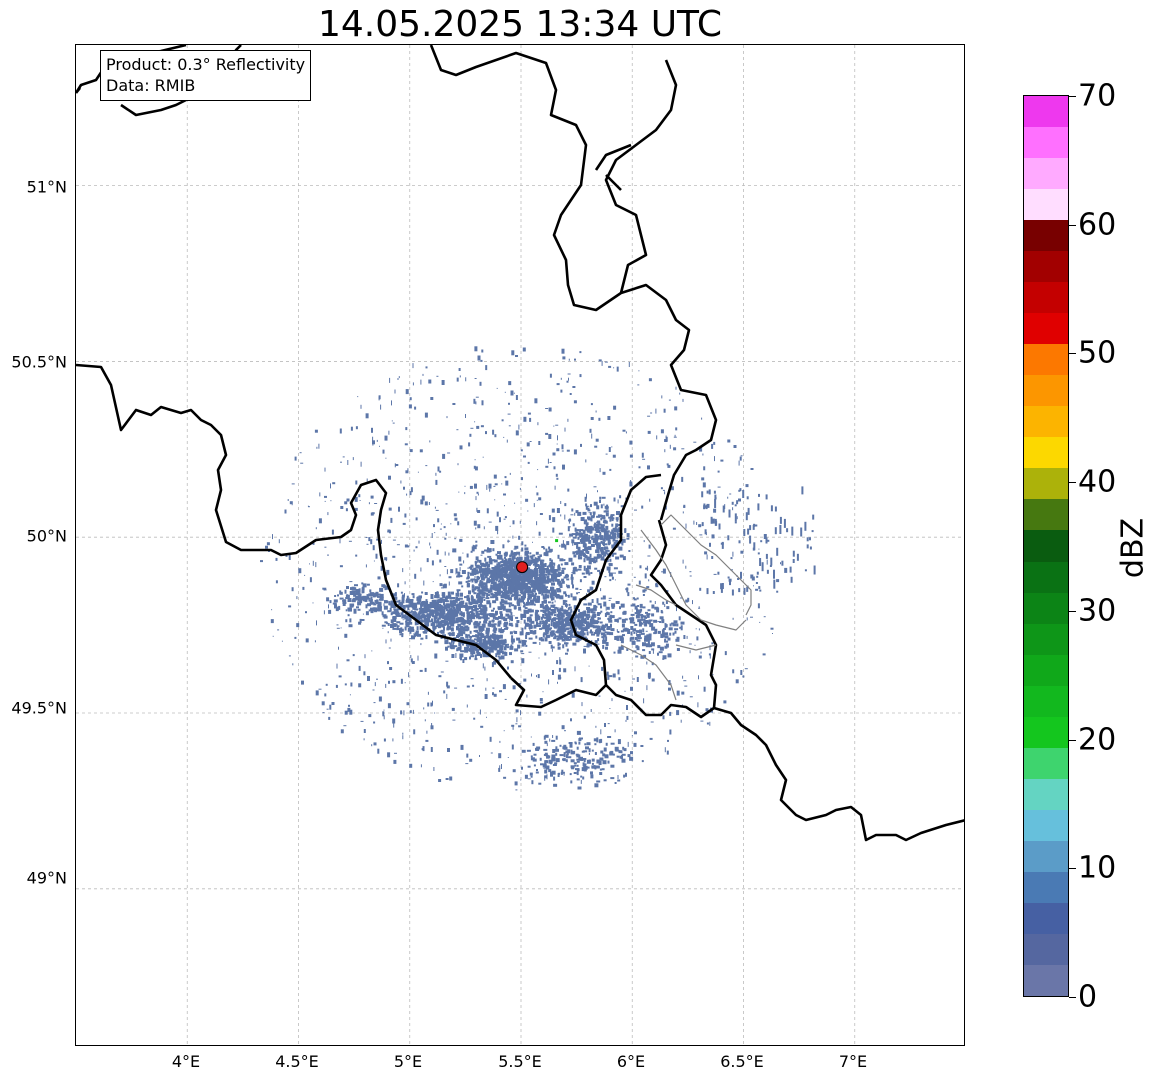 The height and width of the screenshot is (1081, 1157). I want to click on border-lu-west, so click(586, 591).